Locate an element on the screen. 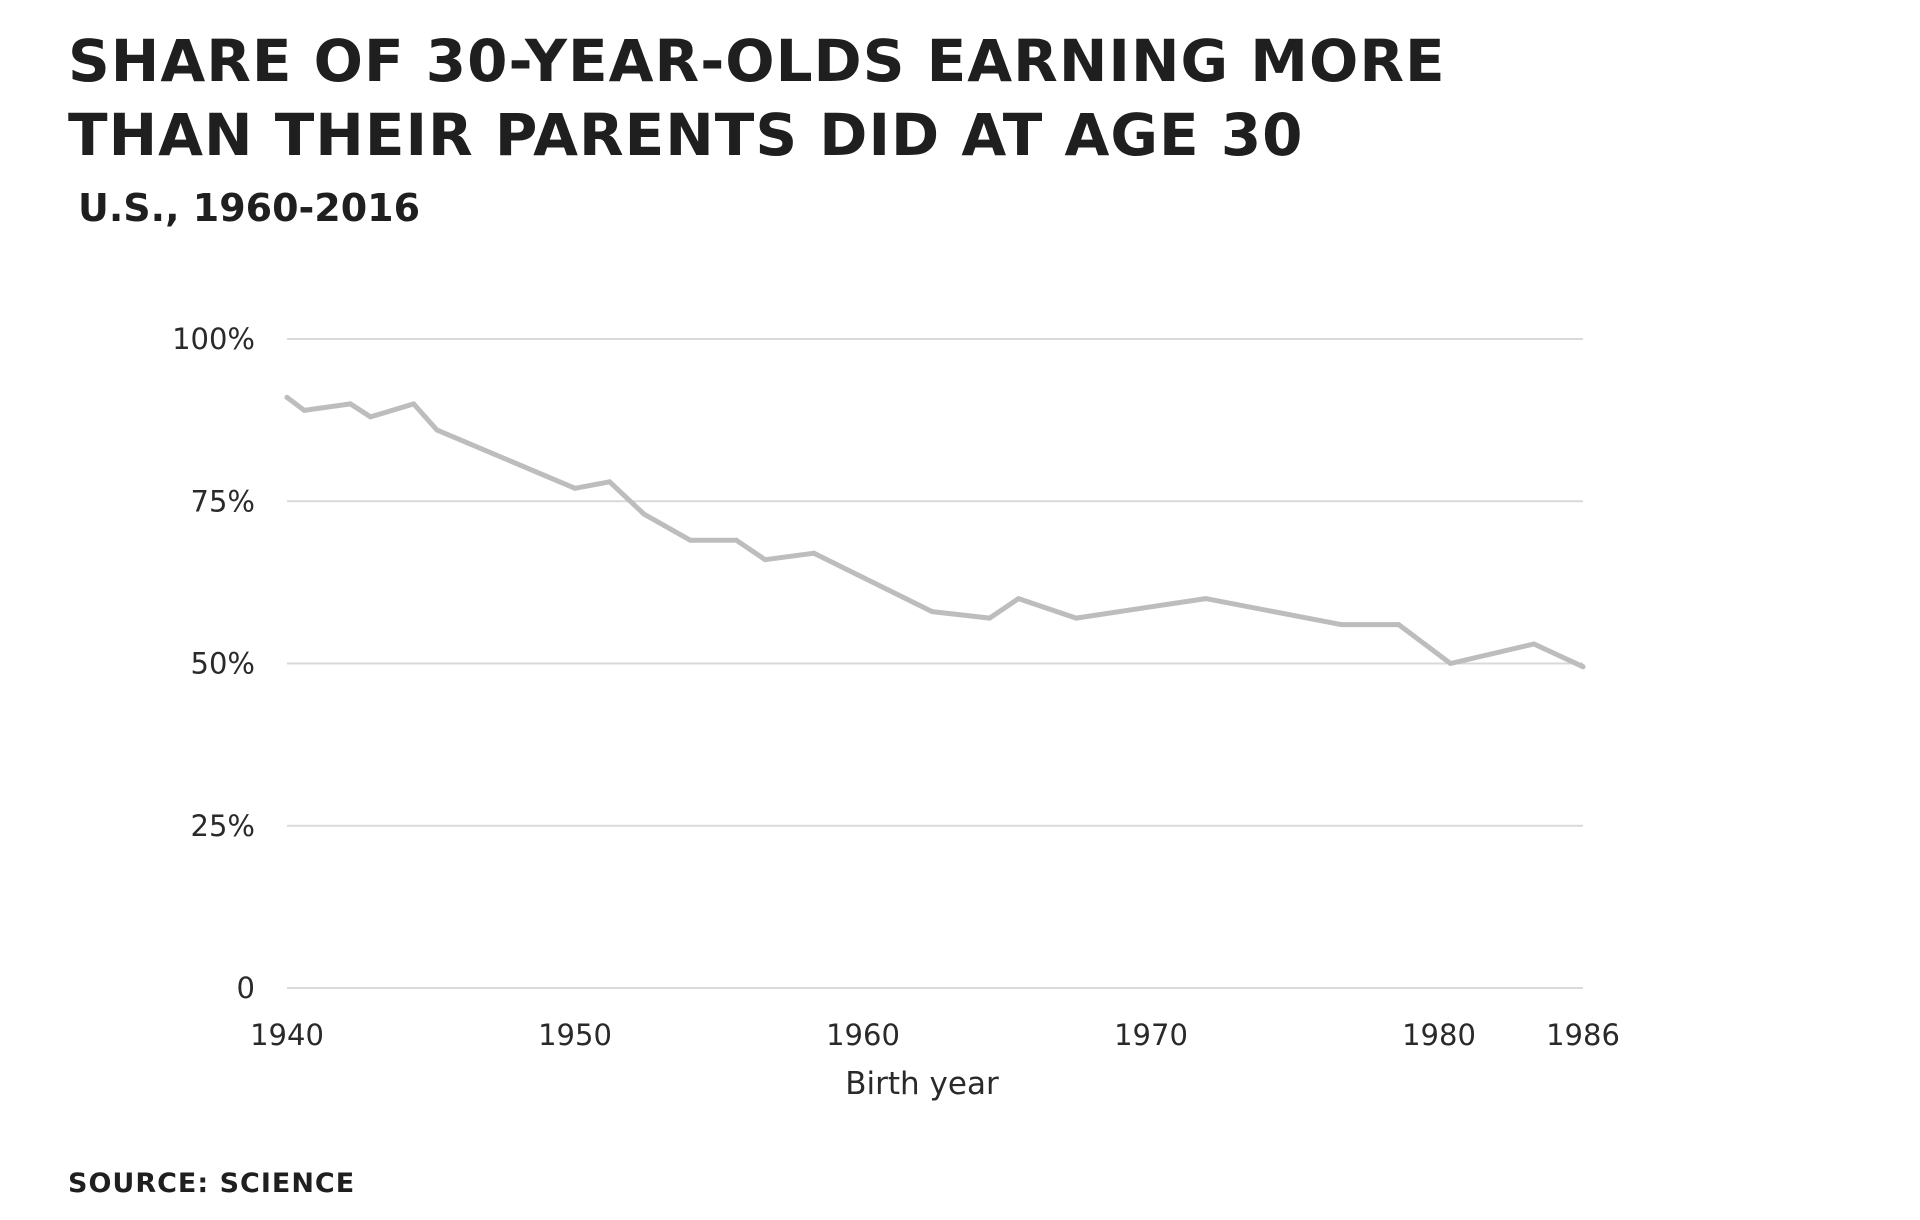 The height and width of the screenshot is (1220, 1920). source-note: SOURCE: SCIENCE is located at coordinates (212, 1183).